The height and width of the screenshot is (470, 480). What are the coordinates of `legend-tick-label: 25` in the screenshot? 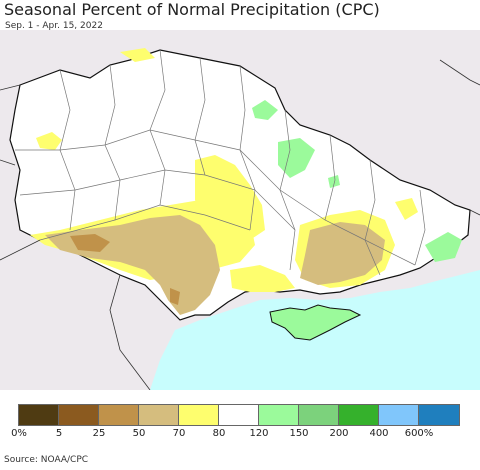 It's located at (99, 433).